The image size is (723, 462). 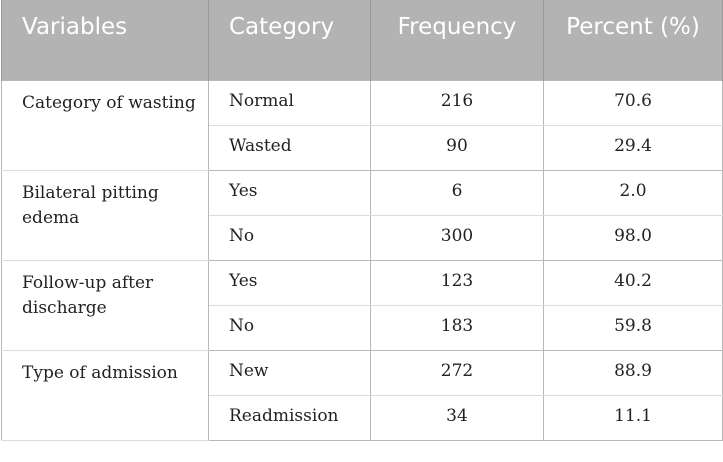 I want to click on category-cell: Normal, so click(x=289, y=102).